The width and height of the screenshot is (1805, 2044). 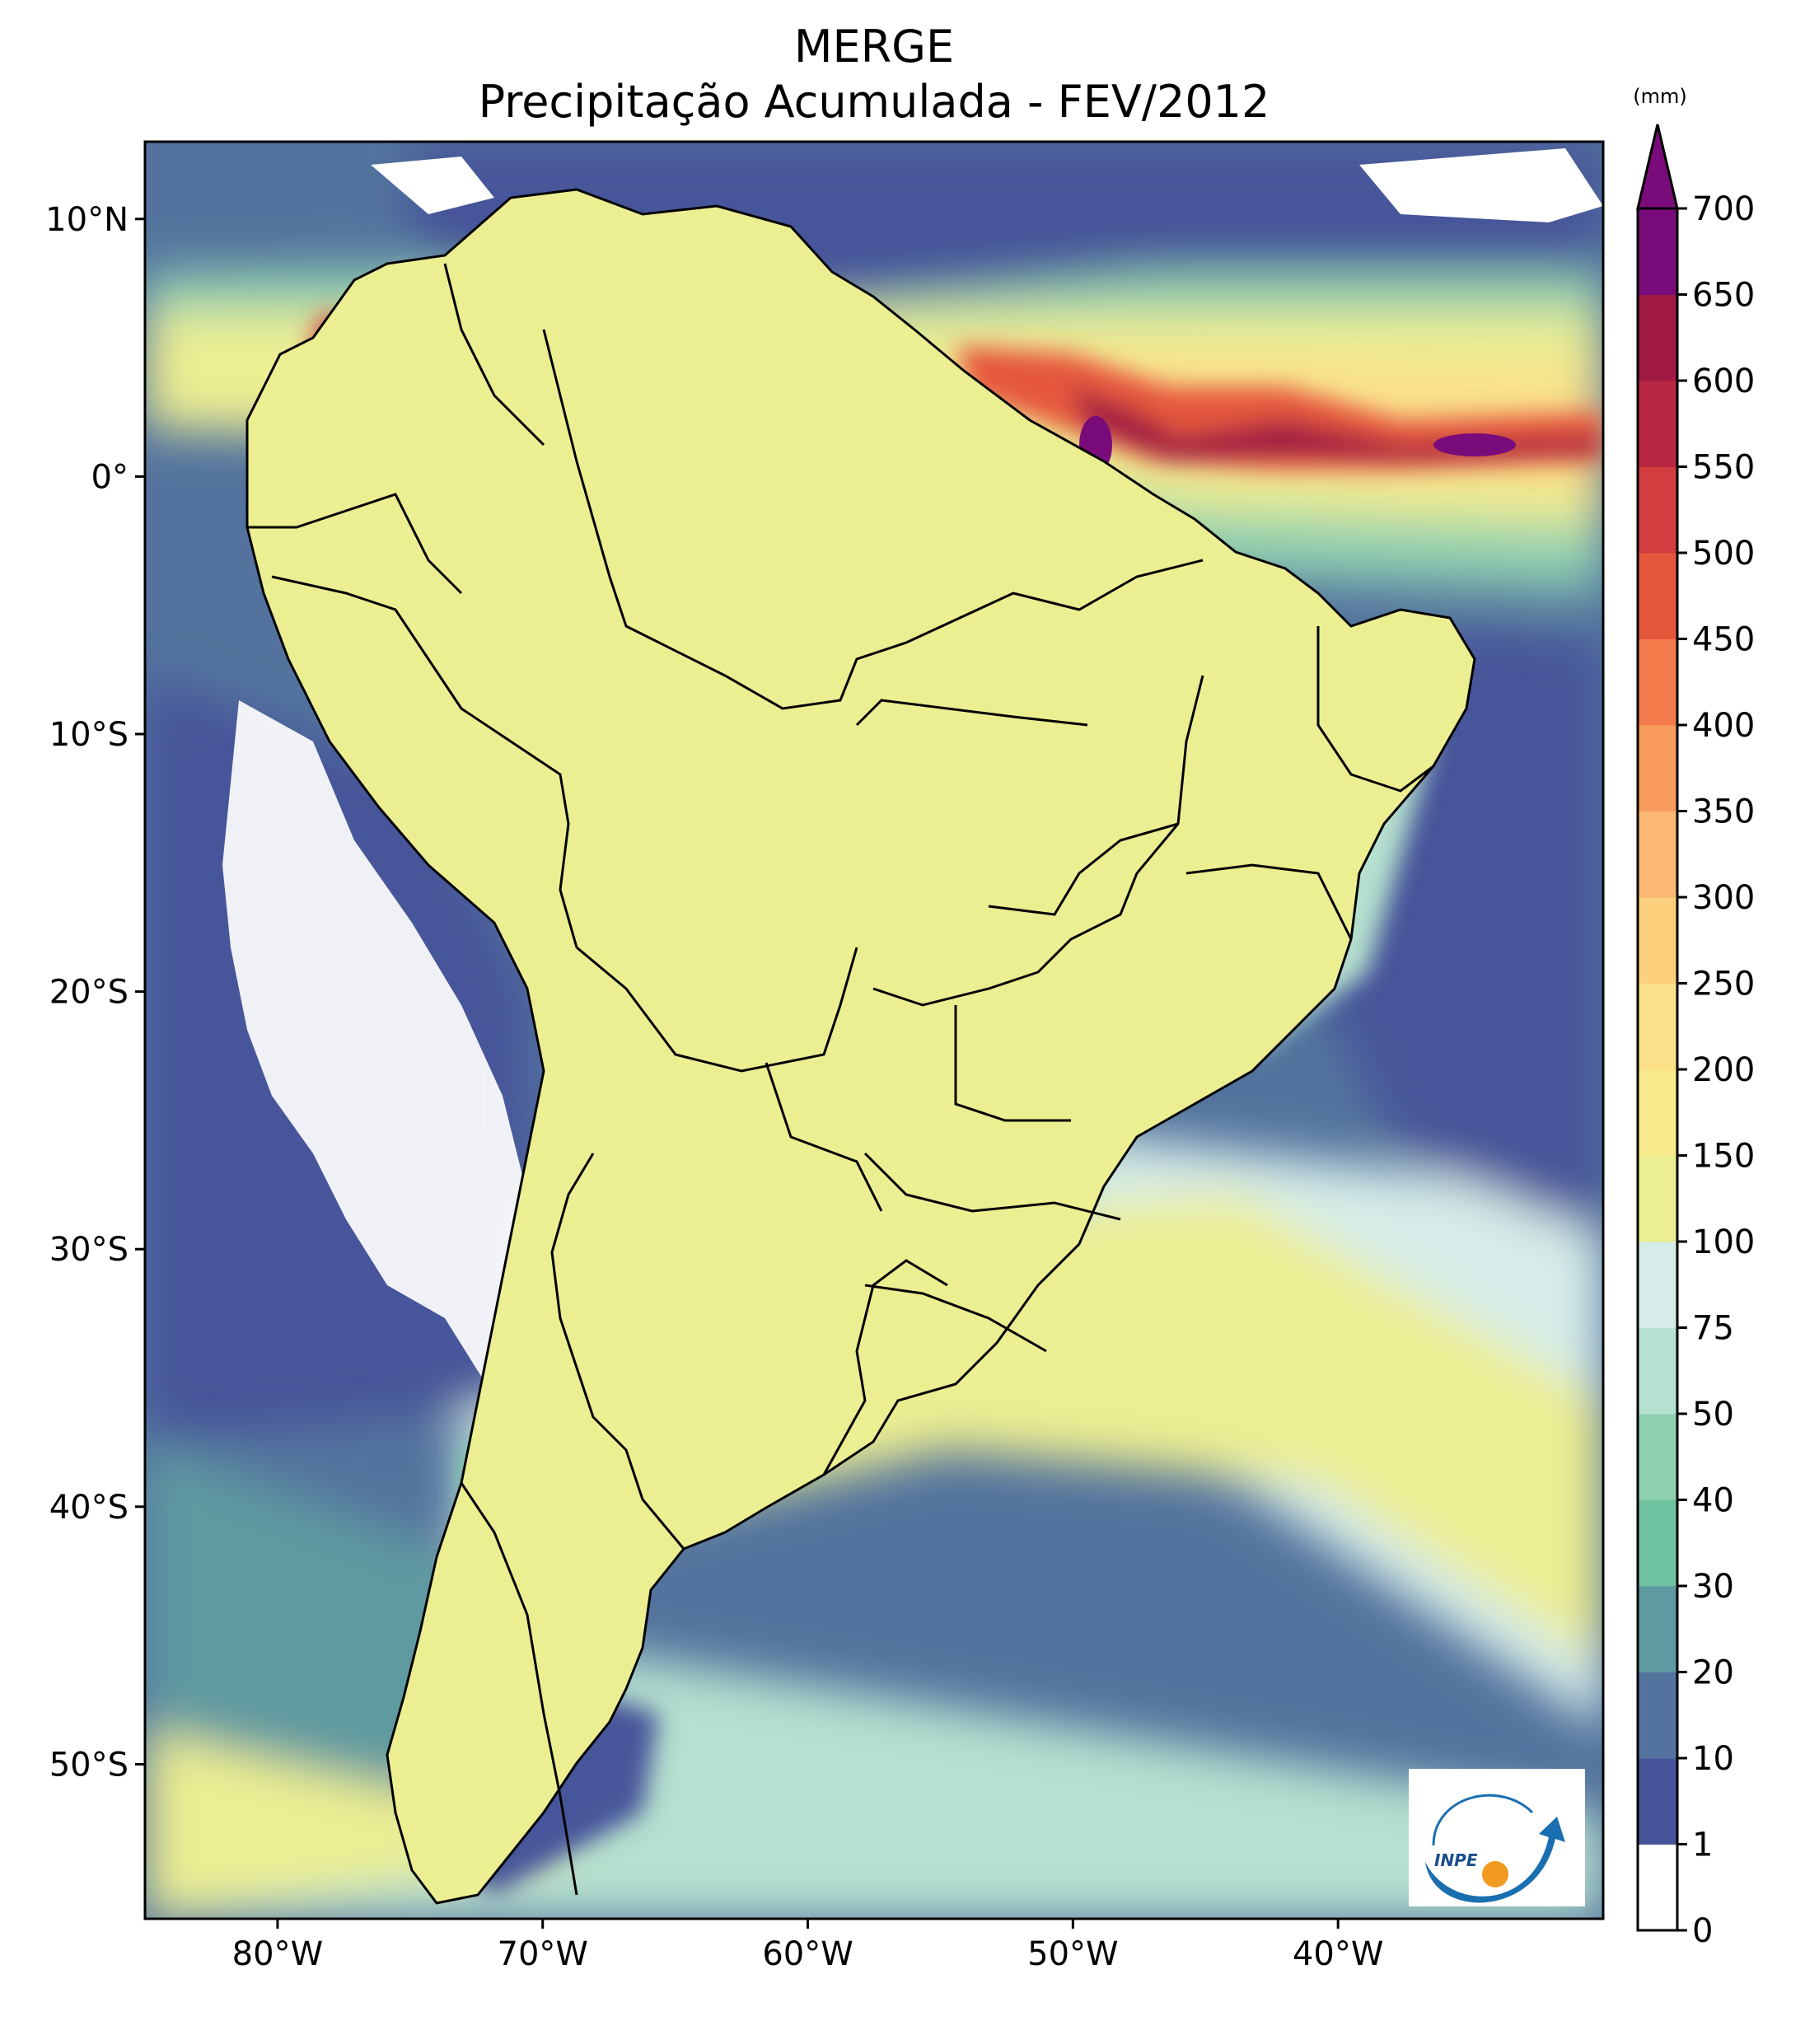 I want to click on colorbar-tick-label: 400, so click(x=1724, y=726).